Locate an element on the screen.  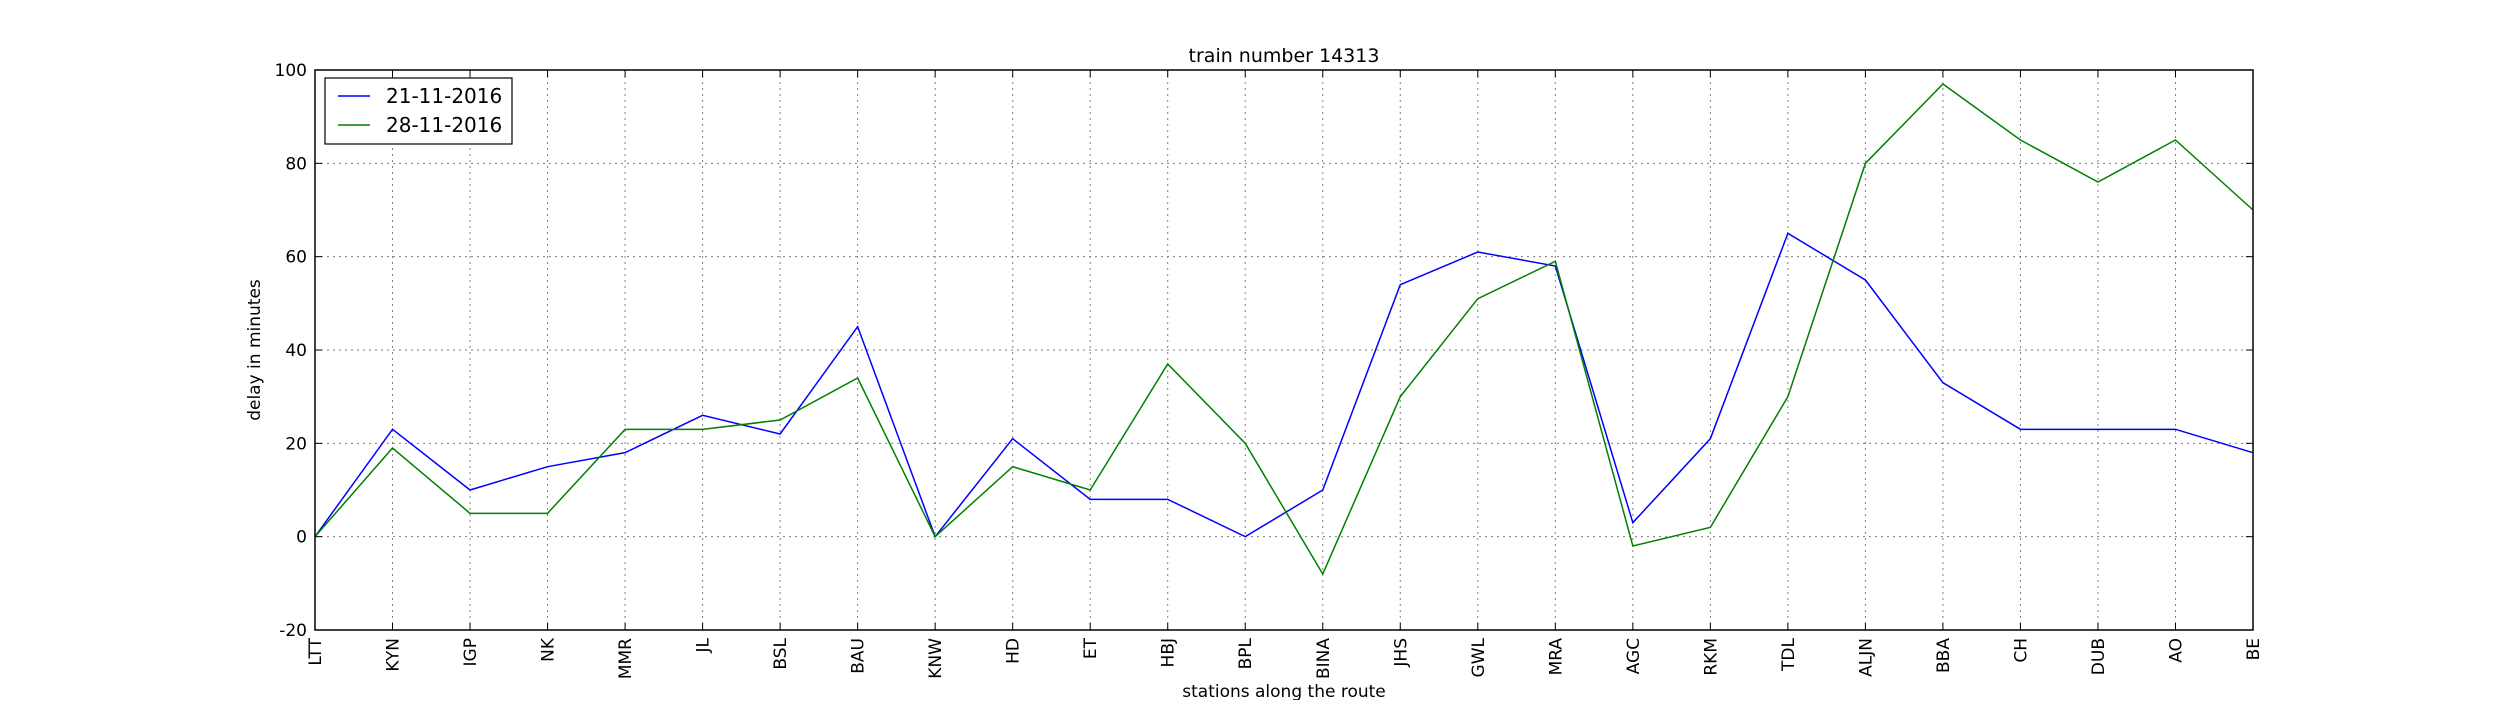
y-tick-label: 100 is located at coordinates (291, 71).